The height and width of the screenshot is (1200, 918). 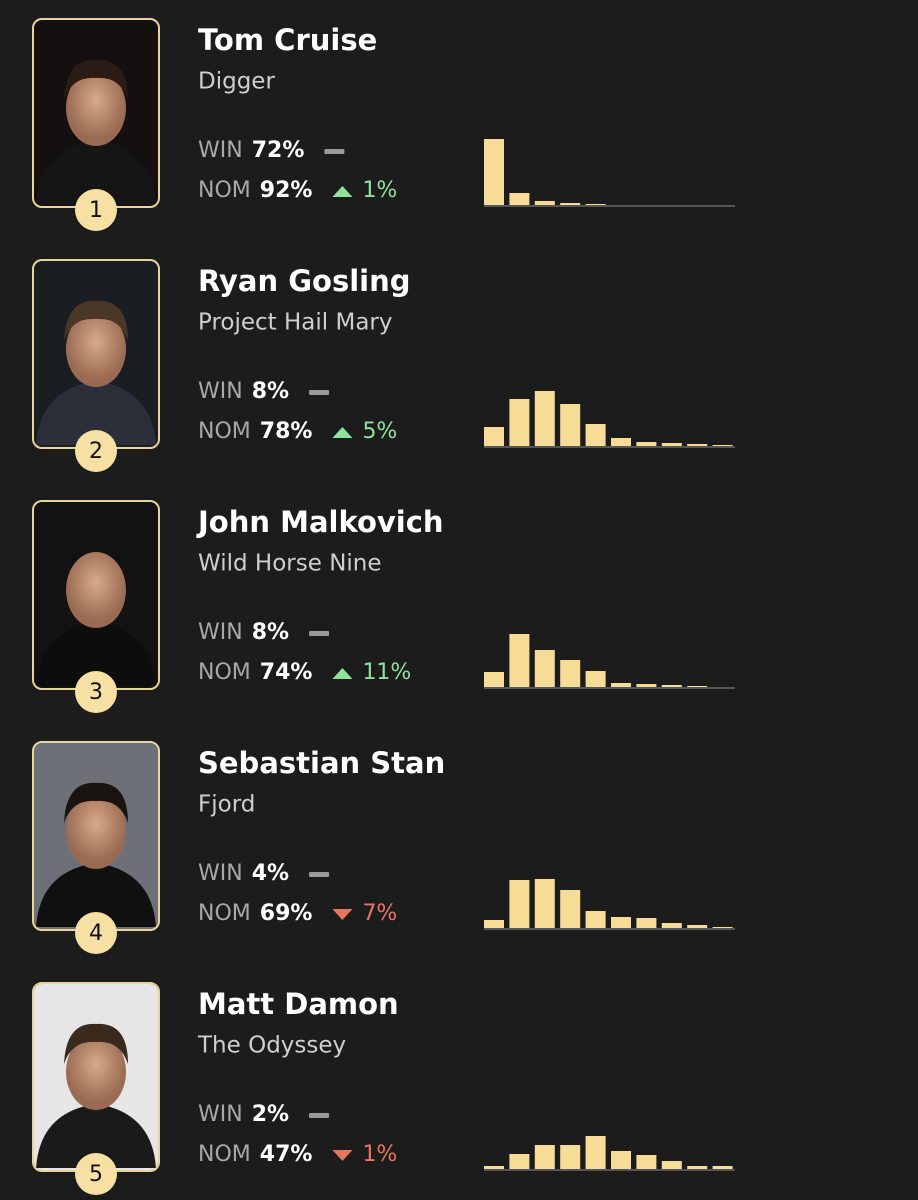 I want to click on stat-value: 74%, so click(x=286, y=672).